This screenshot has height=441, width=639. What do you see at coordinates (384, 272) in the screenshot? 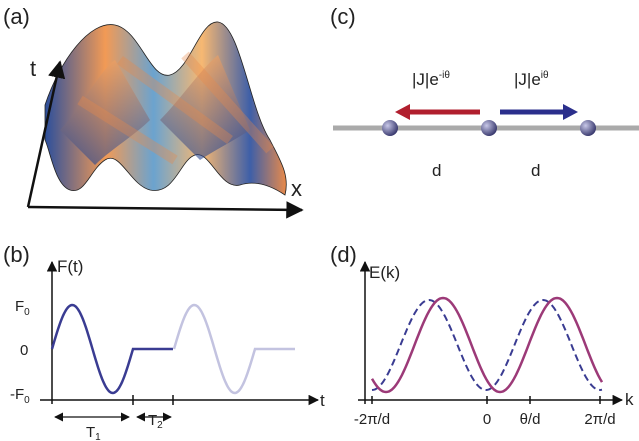
I see `axis-label: E(k)` at bounding box center [384, 272].